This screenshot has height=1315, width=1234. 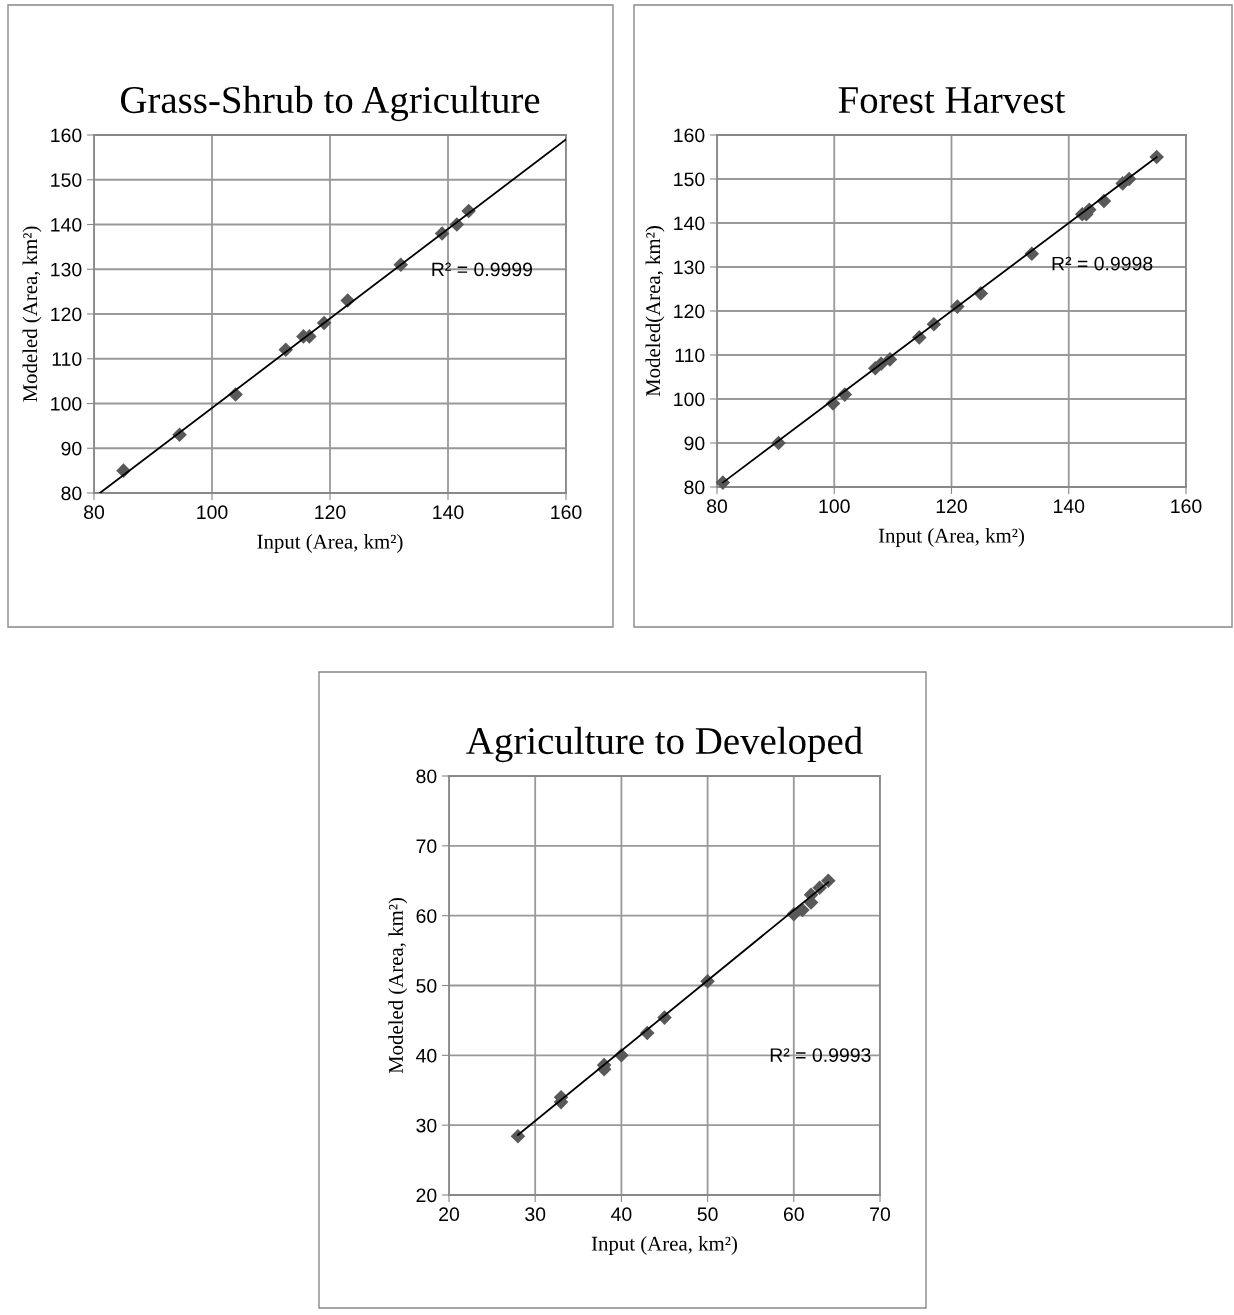 I want to click on y-tick-label: 50, so click(x=426, y=985).